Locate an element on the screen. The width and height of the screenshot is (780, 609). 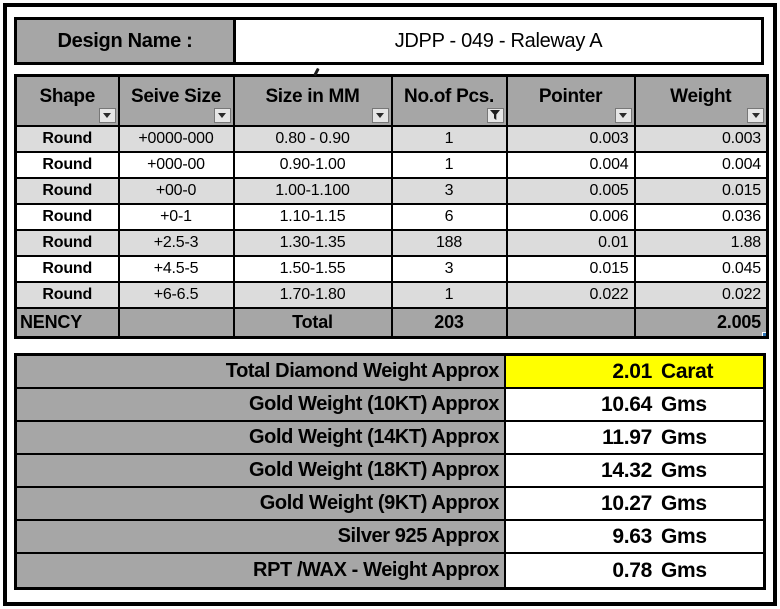
summary-value-cell: 9.63 Gms is located at coordinates (634, 536).